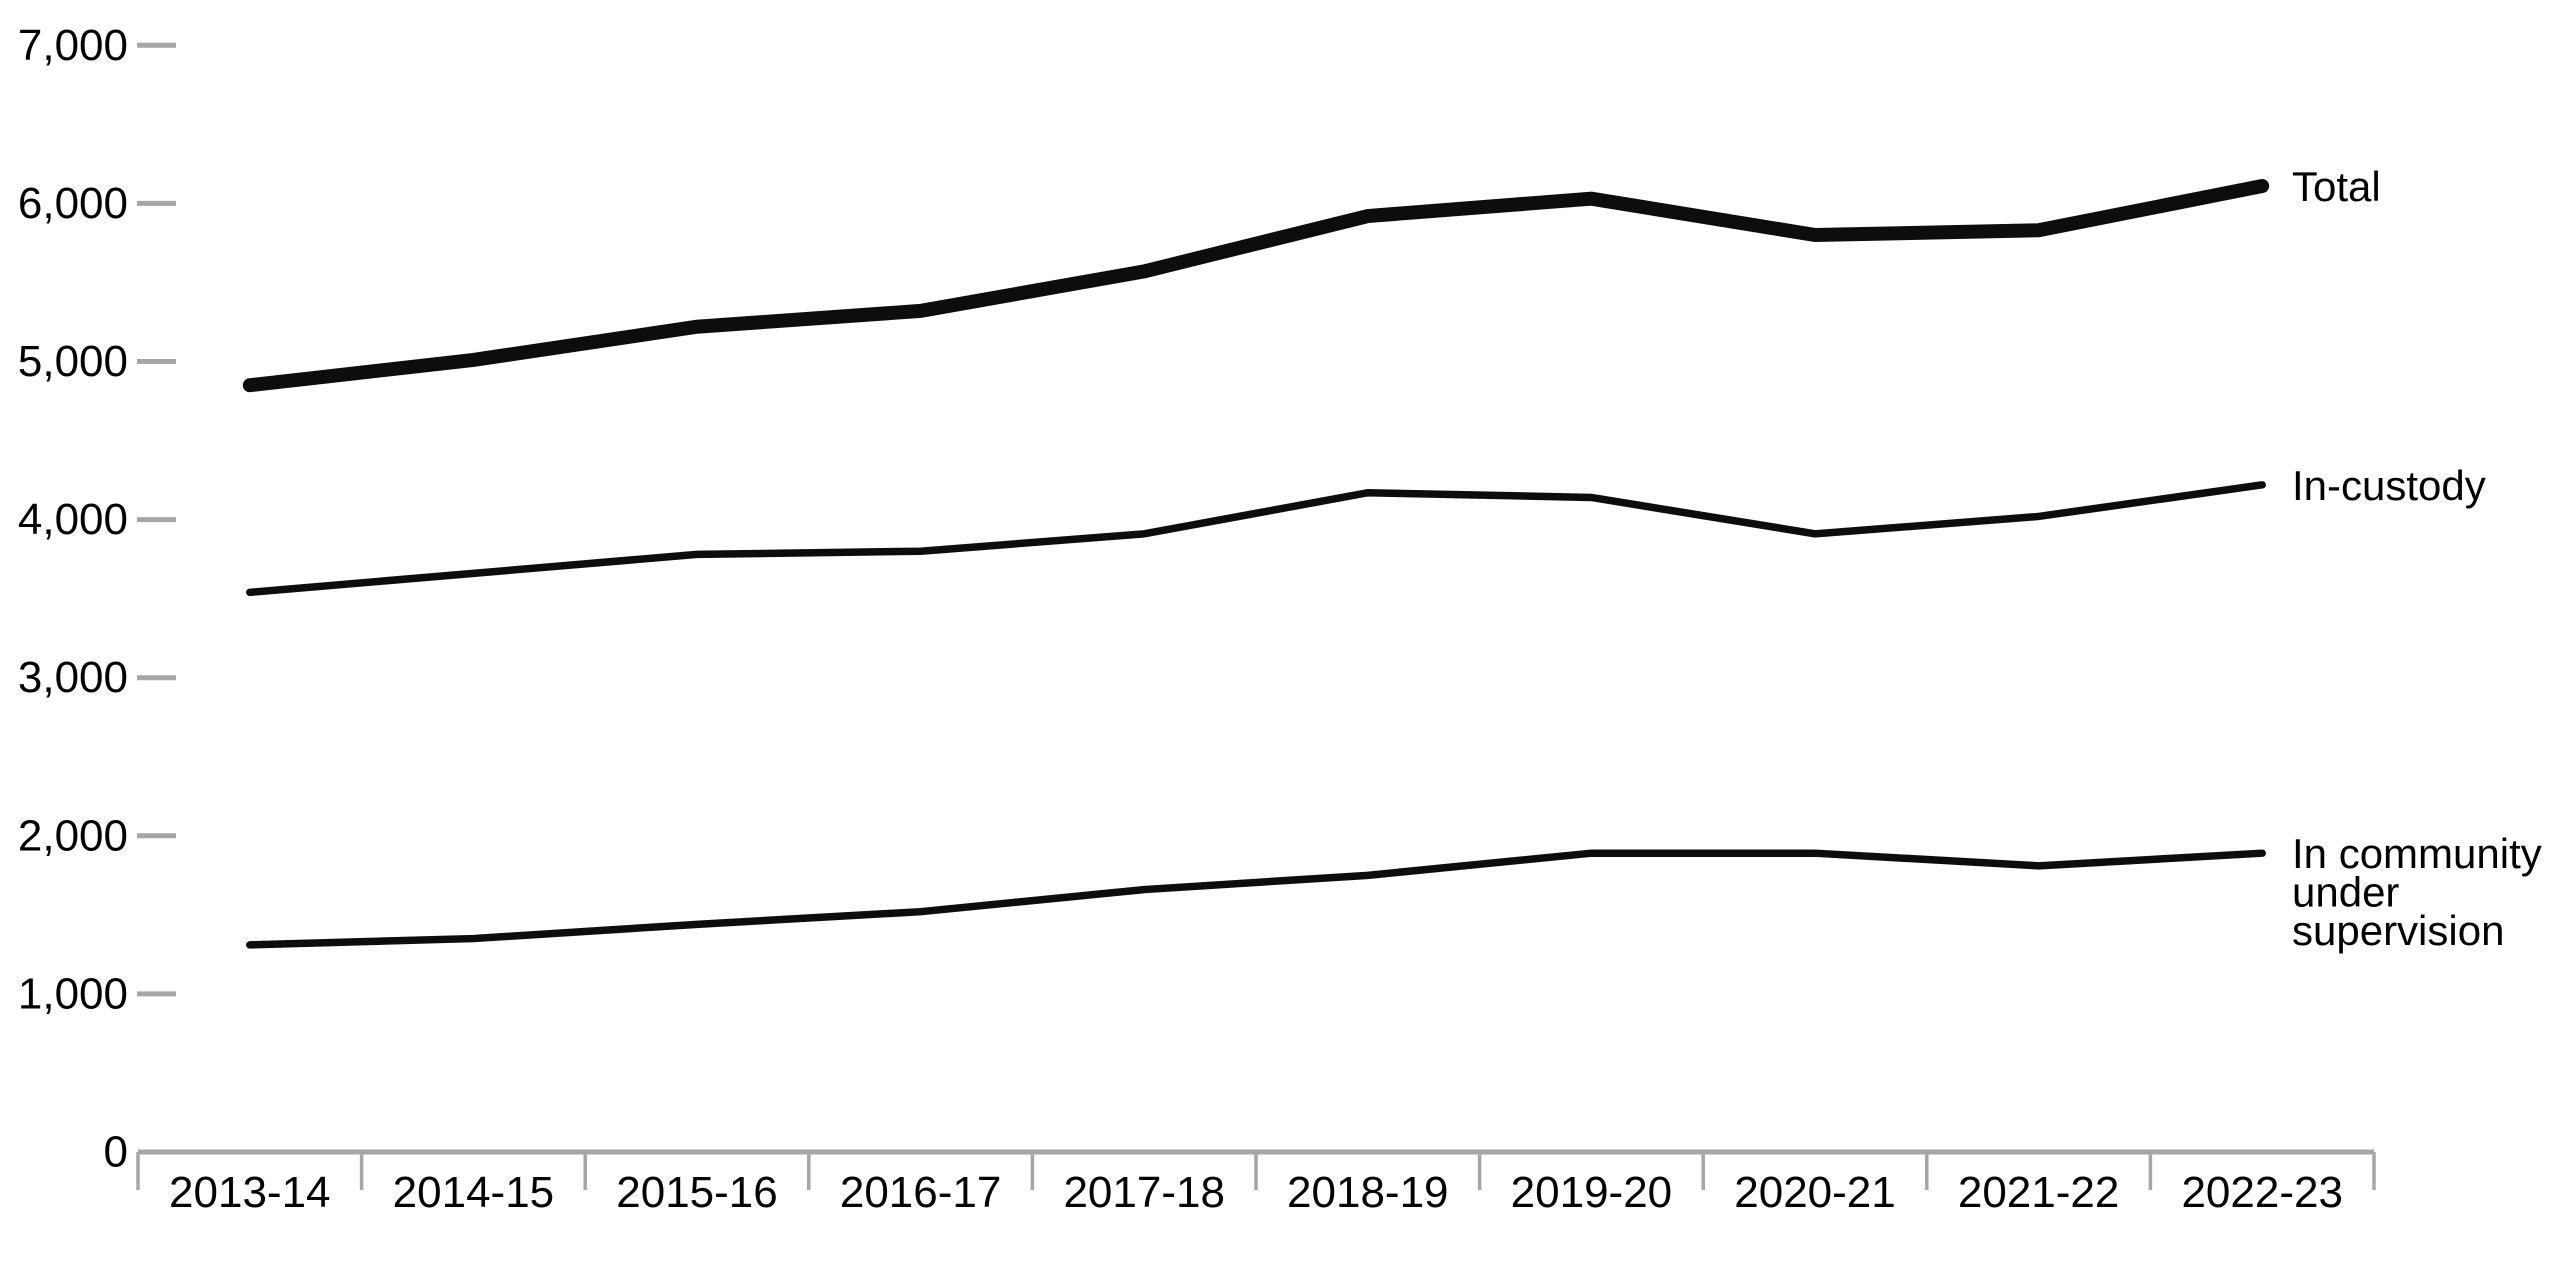 The image size is (2550, 1282). What do you see at coordinates (1256, 899) in the screenshot?
I see `in-community-under-supervision-line` at bounding box center [1256, 899].